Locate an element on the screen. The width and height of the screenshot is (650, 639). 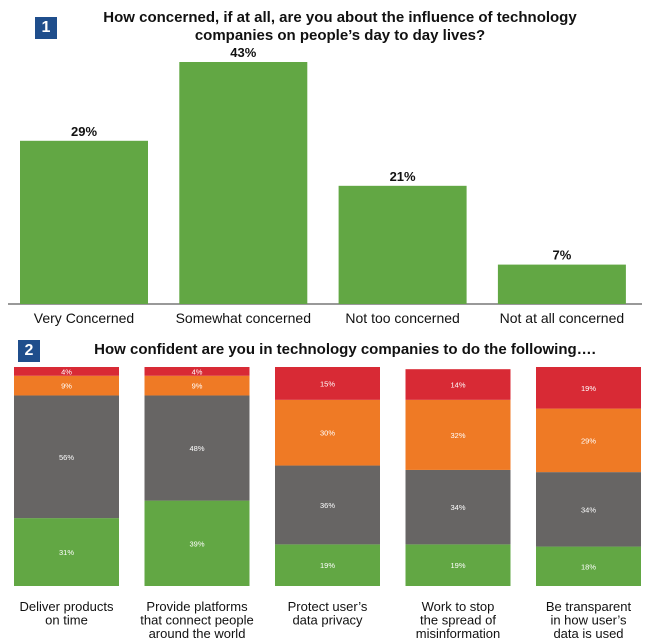
chart1-category-label-0: Very Concerned is located at coordinates (84, 318).